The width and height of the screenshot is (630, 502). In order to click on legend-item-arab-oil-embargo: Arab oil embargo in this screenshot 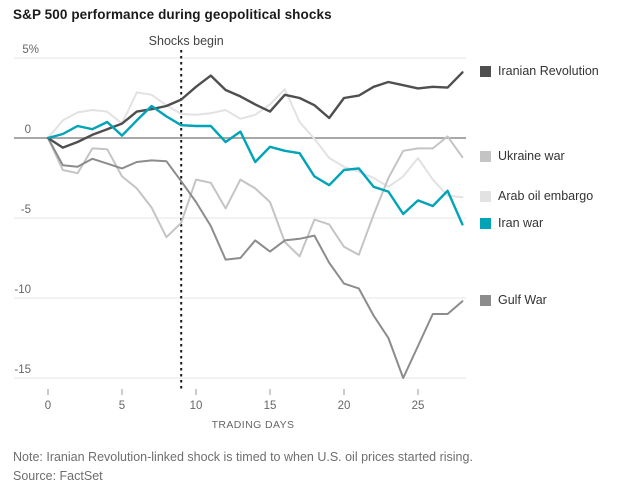, I will do `click(536, 196)`.